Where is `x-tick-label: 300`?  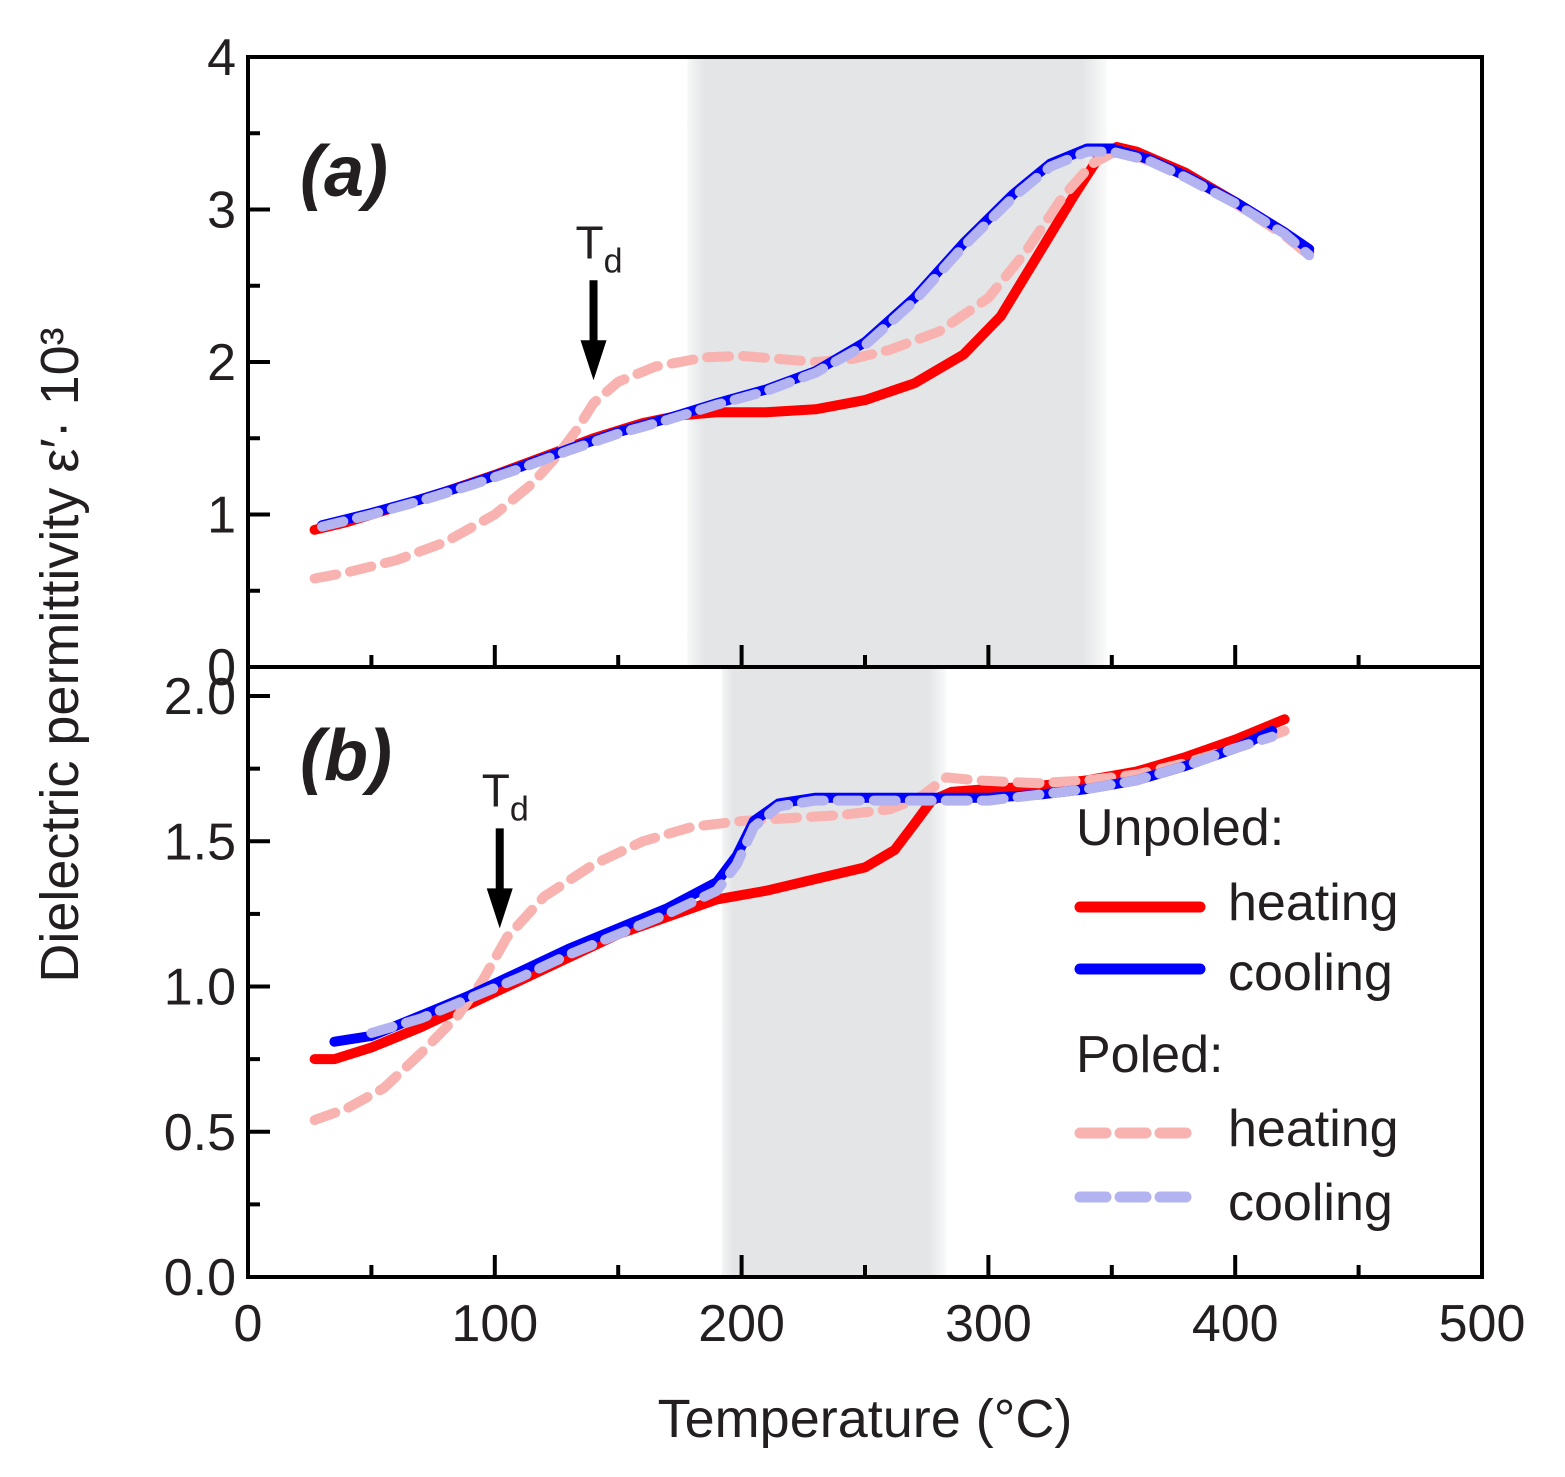 x-tick-label: 300 is located at coordinates (988, 1324).